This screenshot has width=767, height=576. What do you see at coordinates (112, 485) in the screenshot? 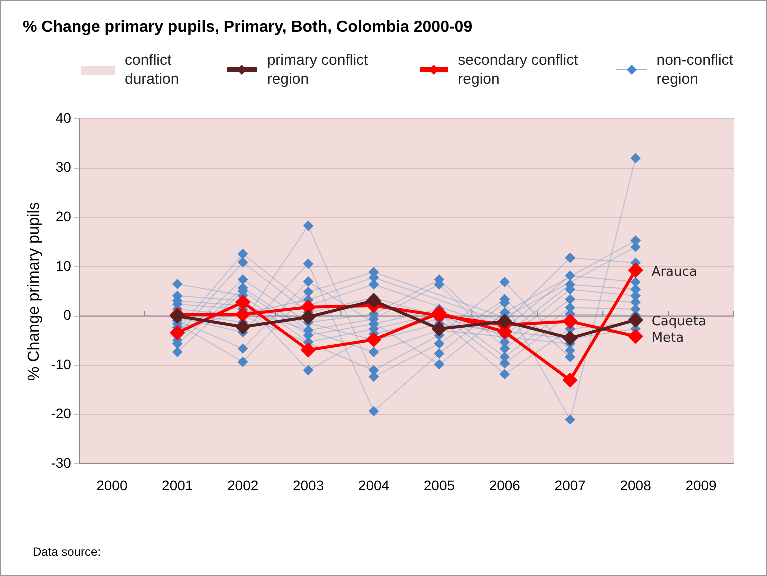
I see `x-tick-label: 2000` at bounding box center [112, 485].